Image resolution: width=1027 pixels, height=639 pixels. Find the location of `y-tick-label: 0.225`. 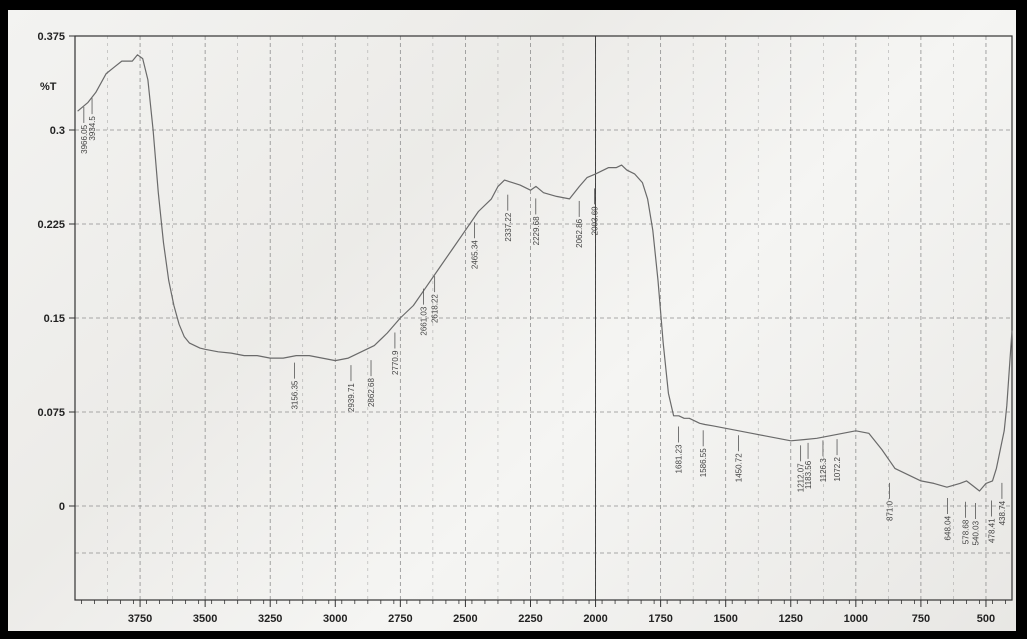

y-tick-label: 0.225 is located at coordinates (51, 225).